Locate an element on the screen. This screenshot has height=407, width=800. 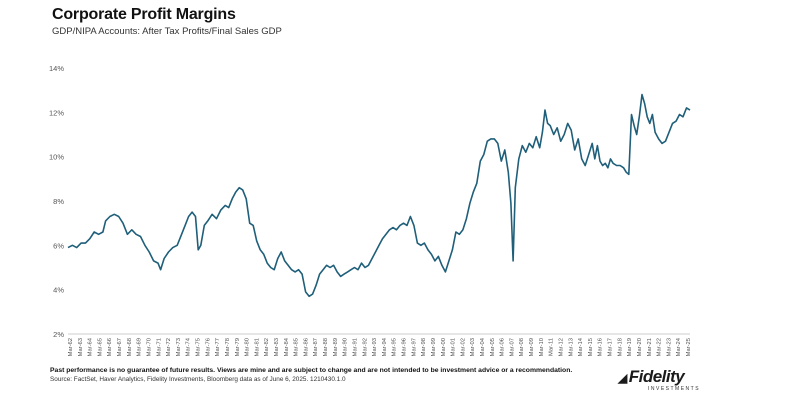
x-tick-label: Mar-95 is located at coordinates (395, 347).